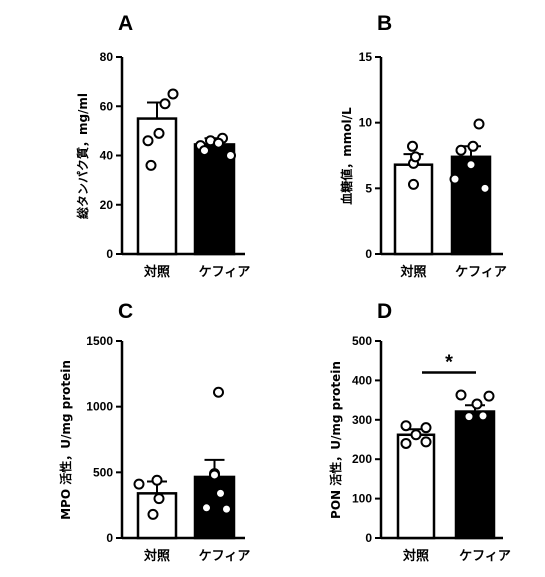 This screenshot has width=545, height=577. Describe the element at coordinates (368, 188) in the screenshot. I see `panel-b-tick-label-1: 5` at that location.